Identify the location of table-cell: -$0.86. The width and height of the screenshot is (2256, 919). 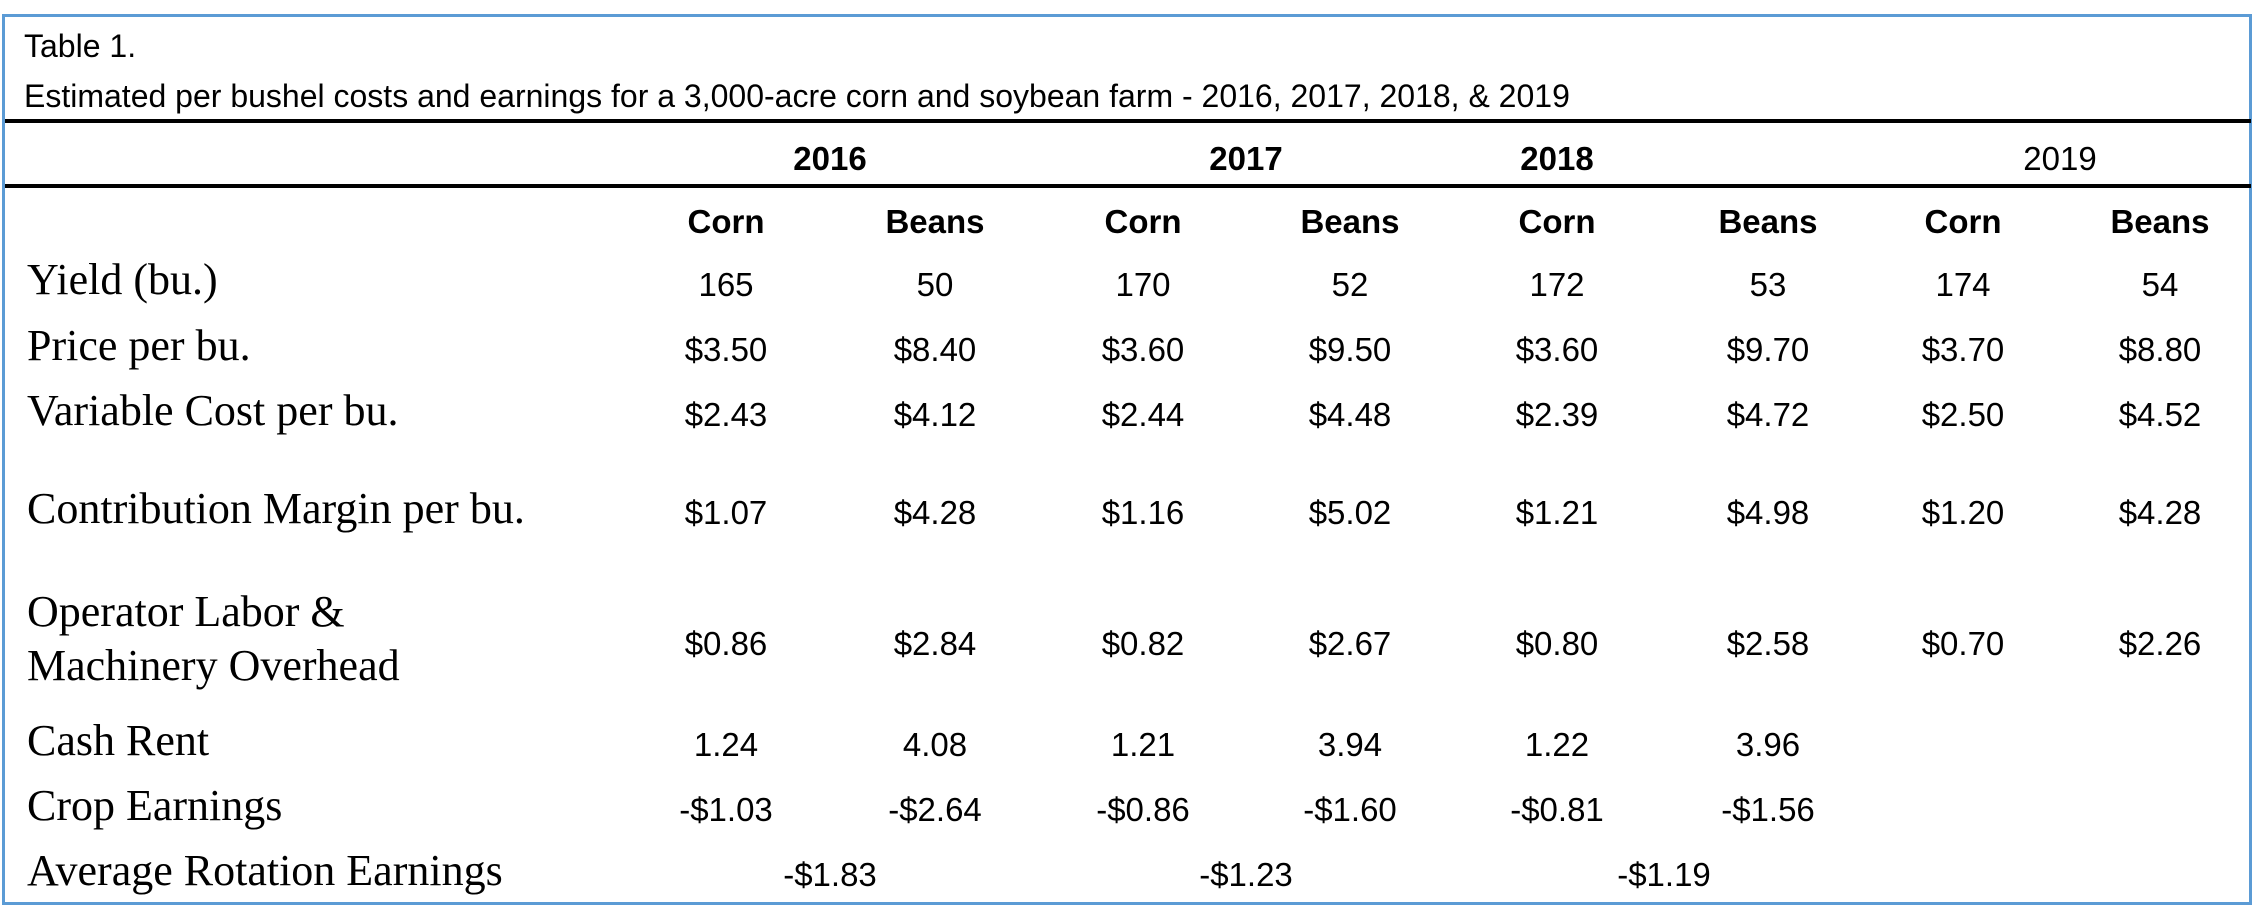
(1143, 809).